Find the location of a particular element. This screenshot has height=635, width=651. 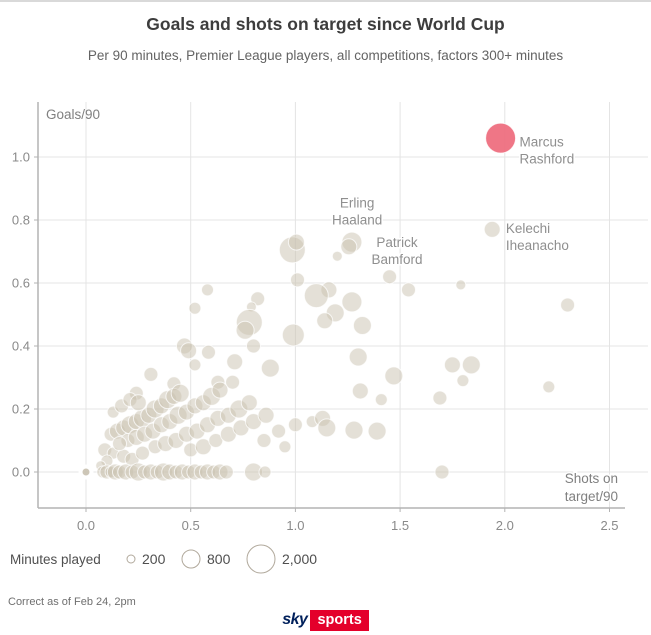

x-tick-label: 2.5 is located at coordinates (609, 525).